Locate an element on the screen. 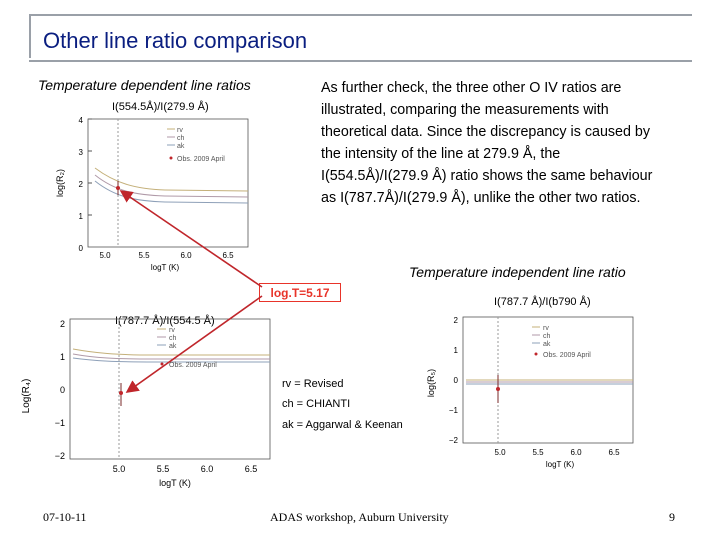 Image resolution: width=720 pixels, height=540 pixels. plot2-obs-point is located at coordinates (121, 393).